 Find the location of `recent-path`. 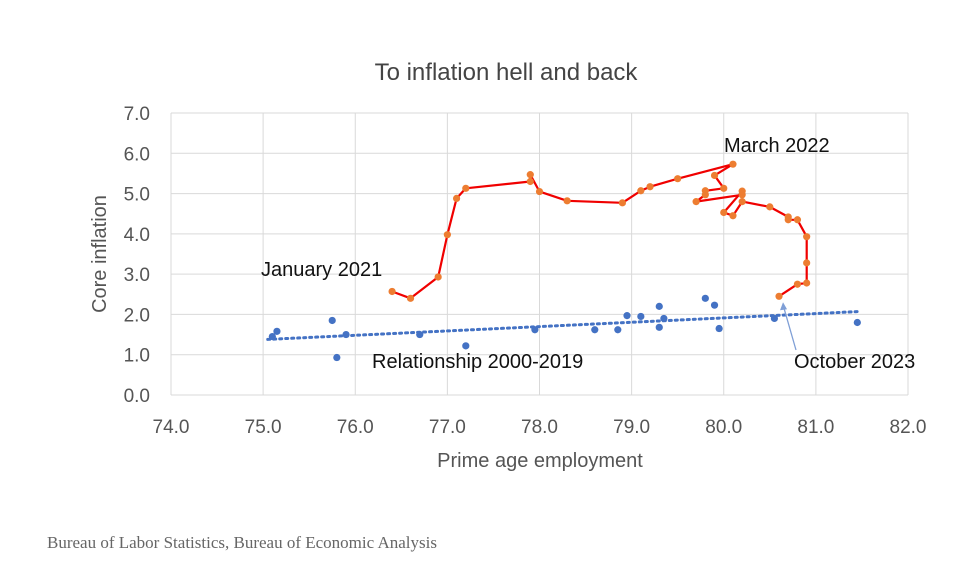

recent-path is located at coordinates (599, 231).